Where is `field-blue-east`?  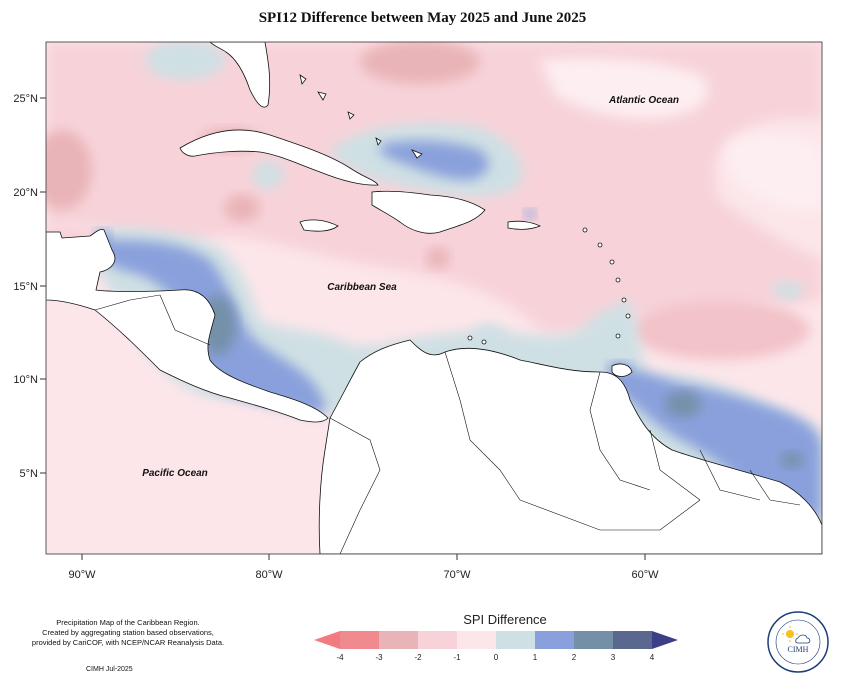 field-blue-east is located at coordinates (788, 290).